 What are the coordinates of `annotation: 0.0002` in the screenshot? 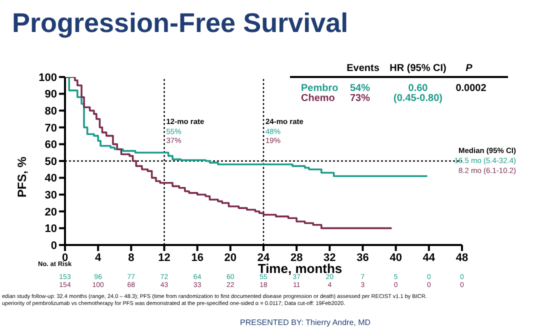 It's located at (471, 88).